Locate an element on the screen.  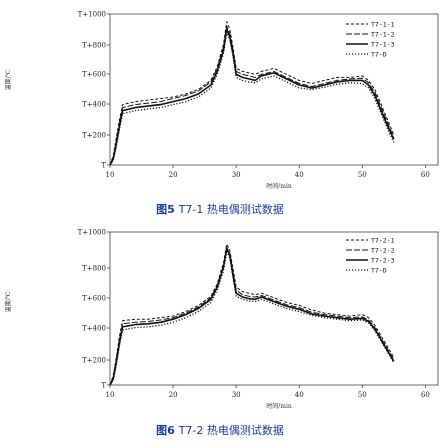
caption-text: T7-2 热电偶测试数据 is located at coordinates (231, 430).